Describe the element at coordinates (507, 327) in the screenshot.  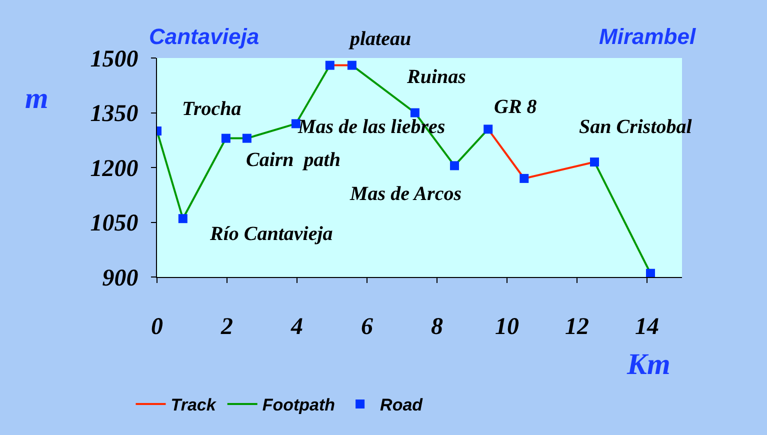
I see `x-tick-label: 10` at that location.